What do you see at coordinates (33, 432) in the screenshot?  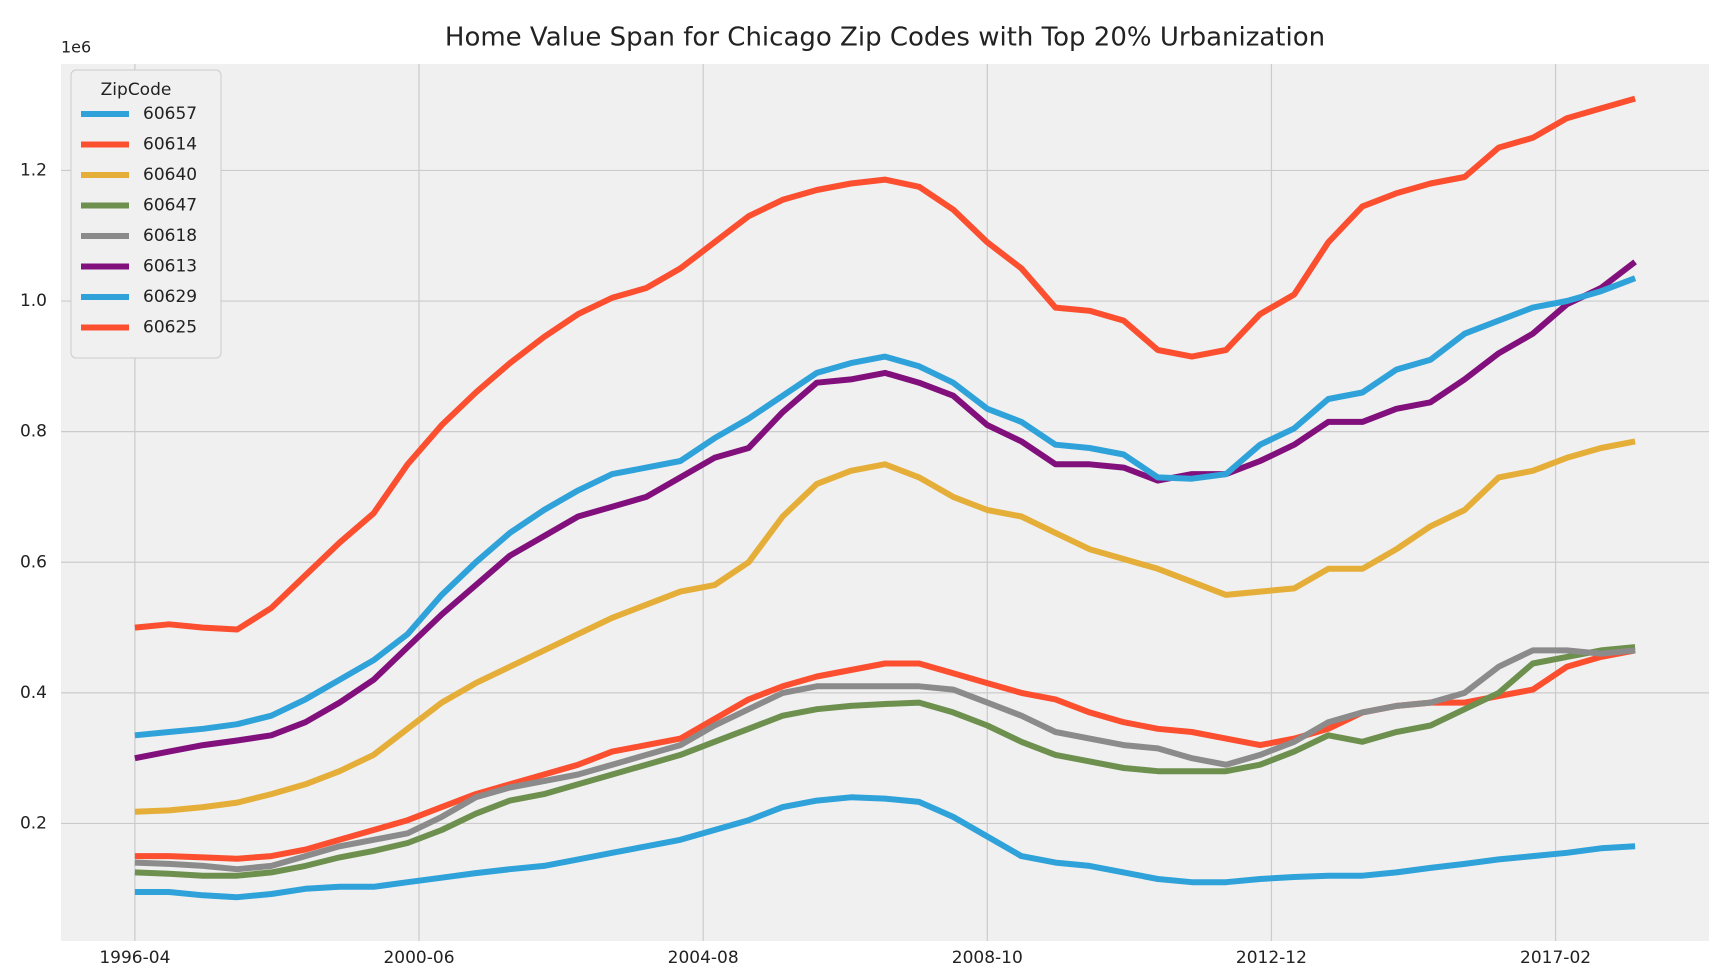 I see `y-tick-label: 0.8` at bounding box center [33, 432].